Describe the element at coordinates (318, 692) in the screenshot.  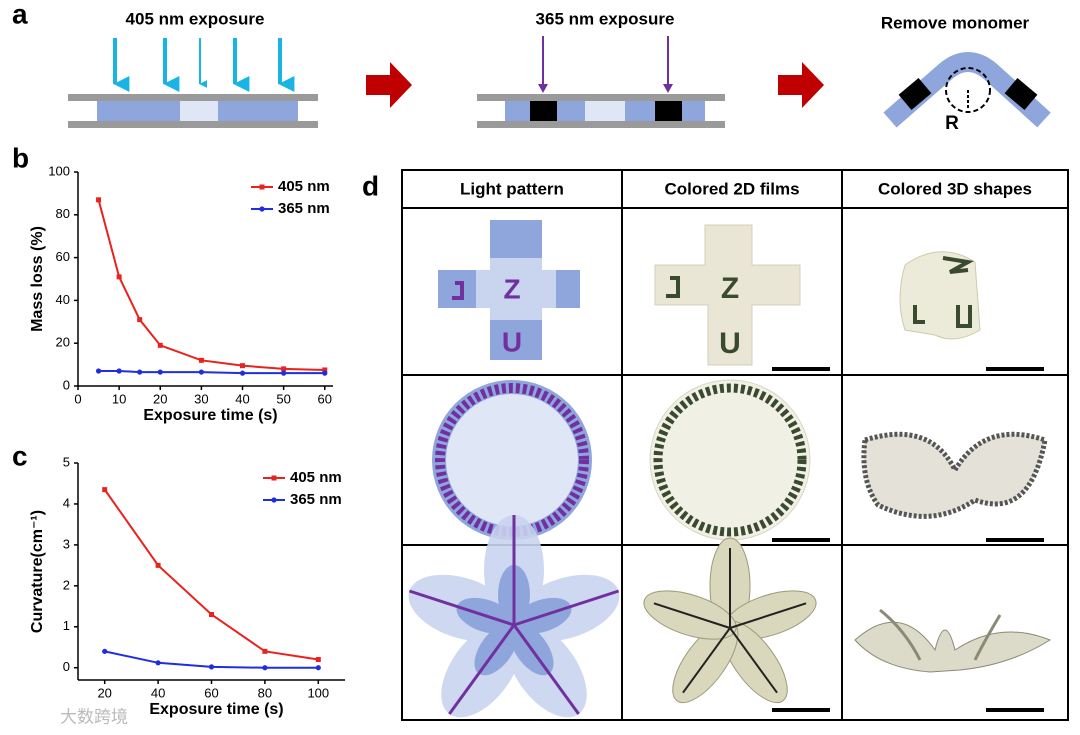
I see `x-tick-label: 100` at that location.